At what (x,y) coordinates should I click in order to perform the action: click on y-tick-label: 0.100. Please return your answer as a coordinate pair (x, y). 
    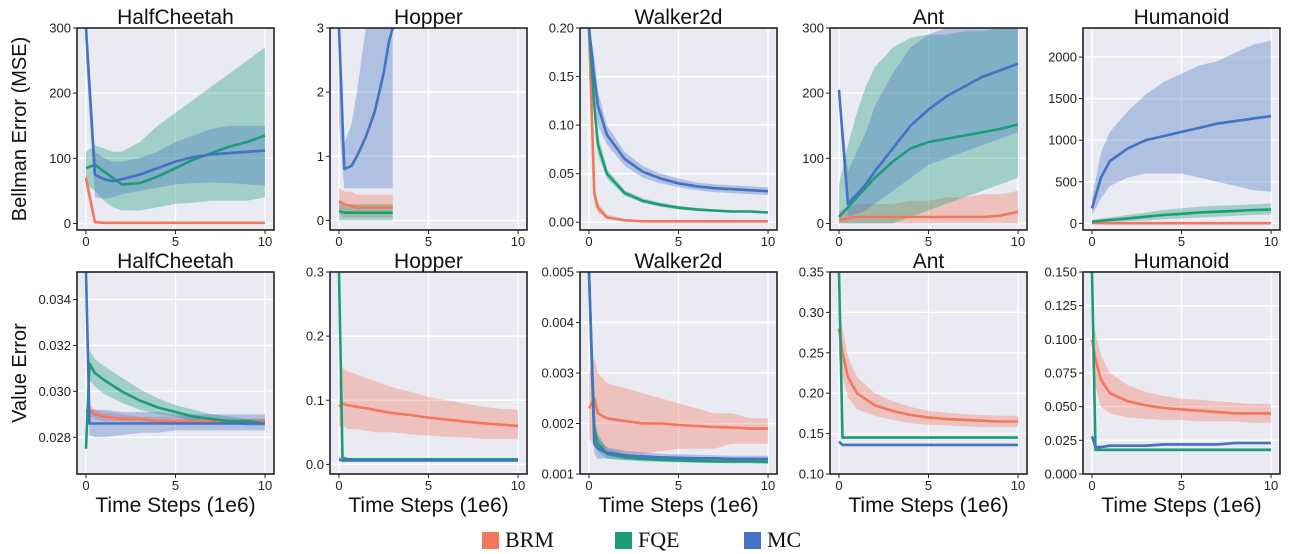
    Looking at the image, I should click on (1060, 339).